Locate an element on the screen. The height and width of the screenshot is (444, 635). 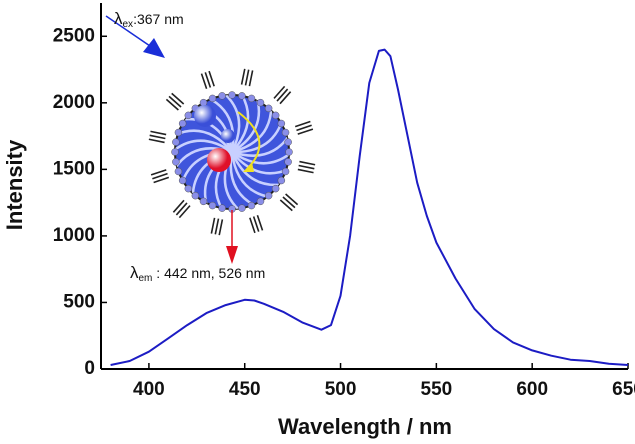
y-tick-label: 500 is located at coordinates (79, 301).